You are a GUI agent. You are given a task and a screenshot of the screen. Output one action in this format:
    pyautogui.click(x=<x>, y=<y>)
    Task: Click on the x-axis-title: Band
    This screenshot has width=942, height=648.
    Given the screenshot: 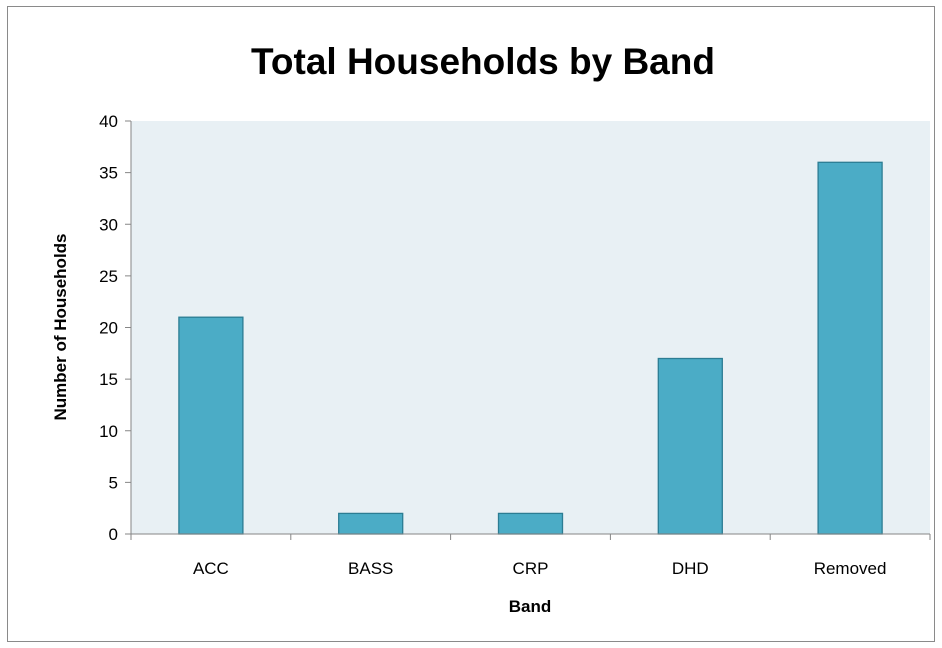 What is the action you would take?
    pyautogui.click(x=530, y=606)
    